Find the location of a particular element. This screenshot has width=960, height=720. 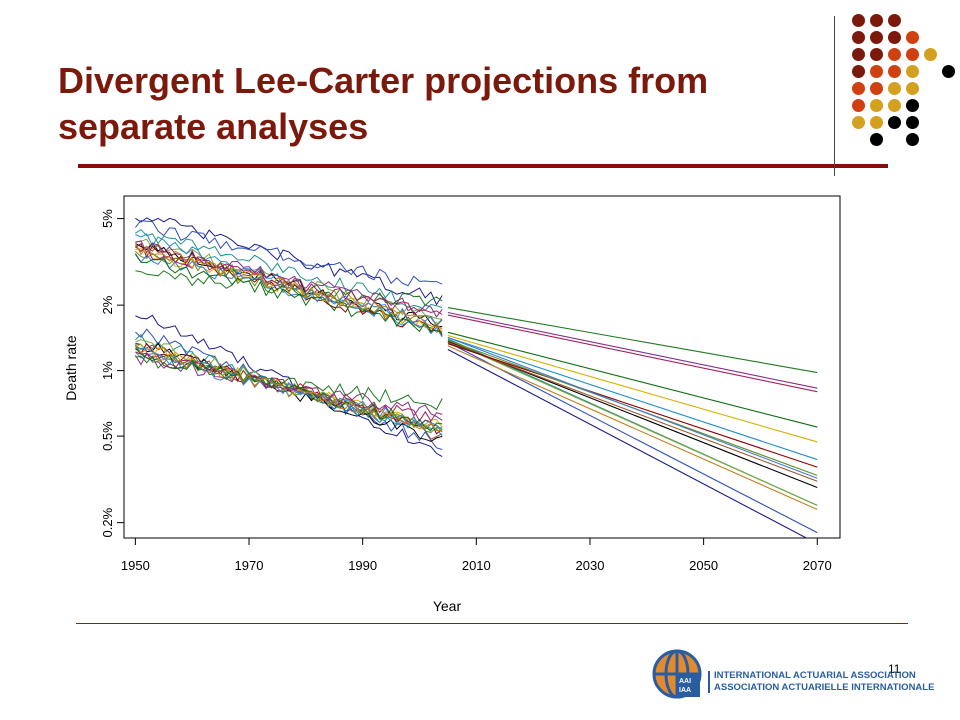

y-tick-label: 0.2% is located at coordinates (107, 522).